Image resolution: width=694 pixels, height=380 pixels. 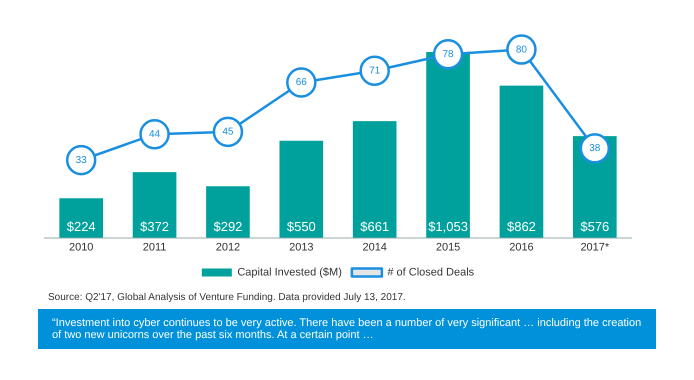 I want to click on x-tick-label: 2014, so click(x=374, y=247).